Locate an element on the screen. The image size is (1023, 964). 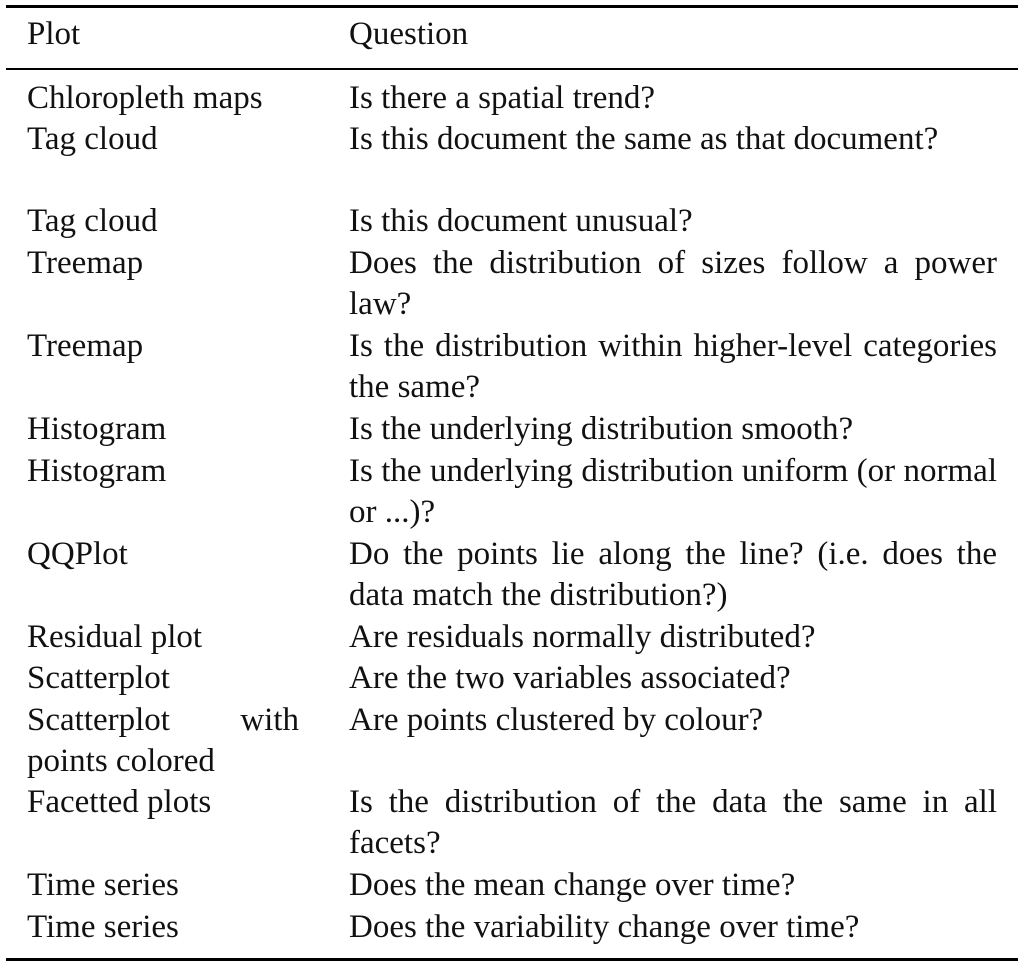
header-plot: Plot is located at coordinates (54, 34).